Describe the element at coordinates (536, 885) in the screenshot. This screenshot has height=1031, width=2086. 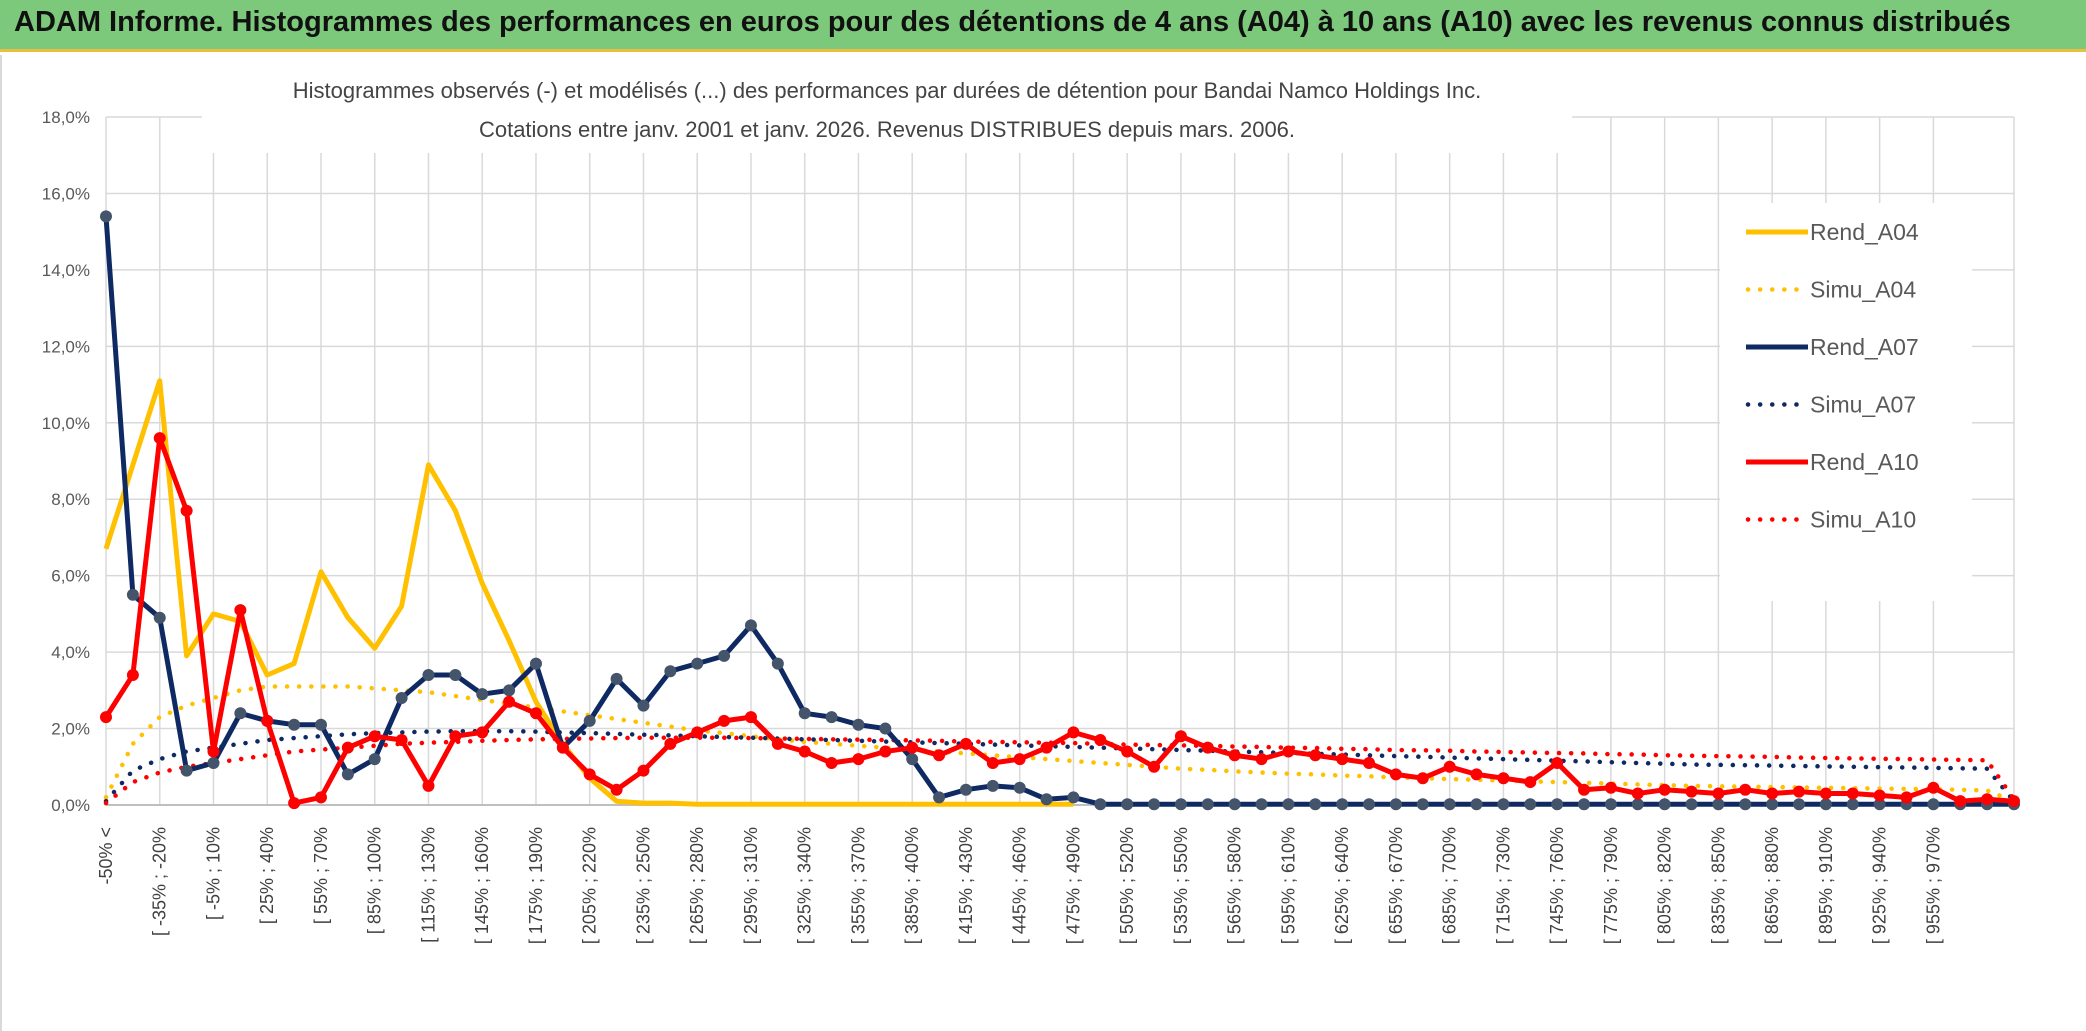
I see `x-tick-label: [ 175% ; 190%` at that location.